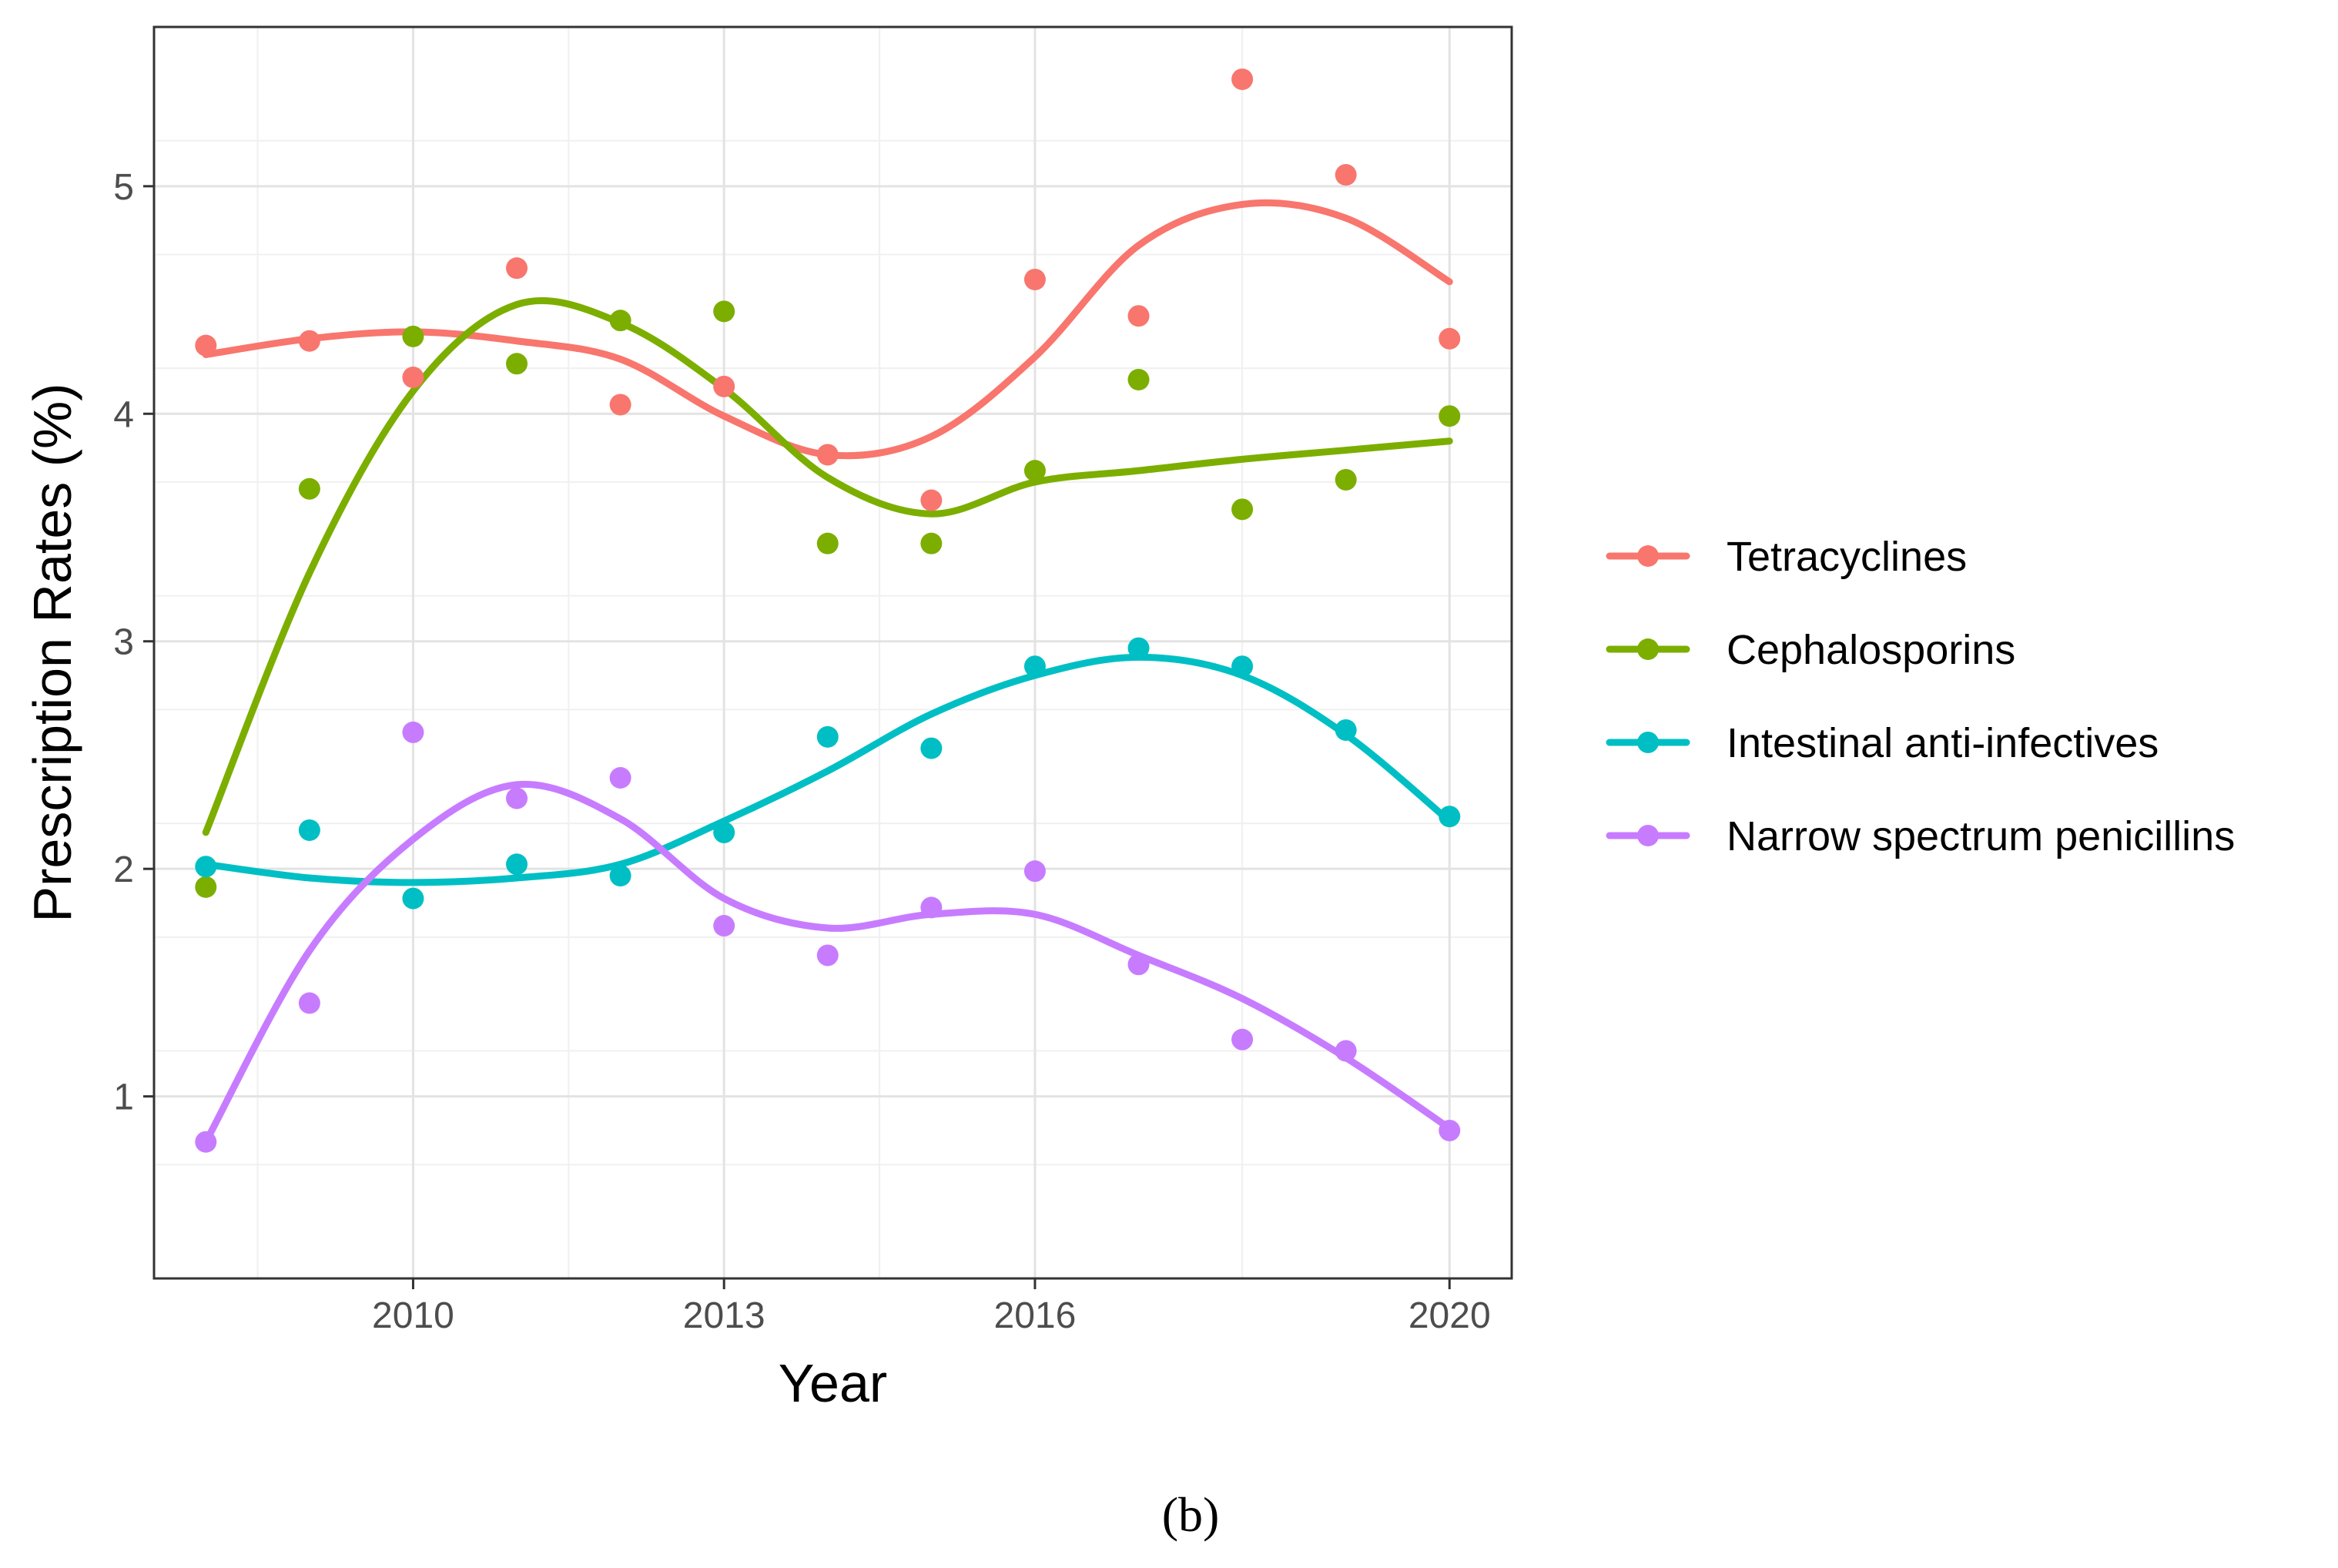 The image size is (2338, 1568). I want to click on x-tick-label: 2010, so click(413, 1316).